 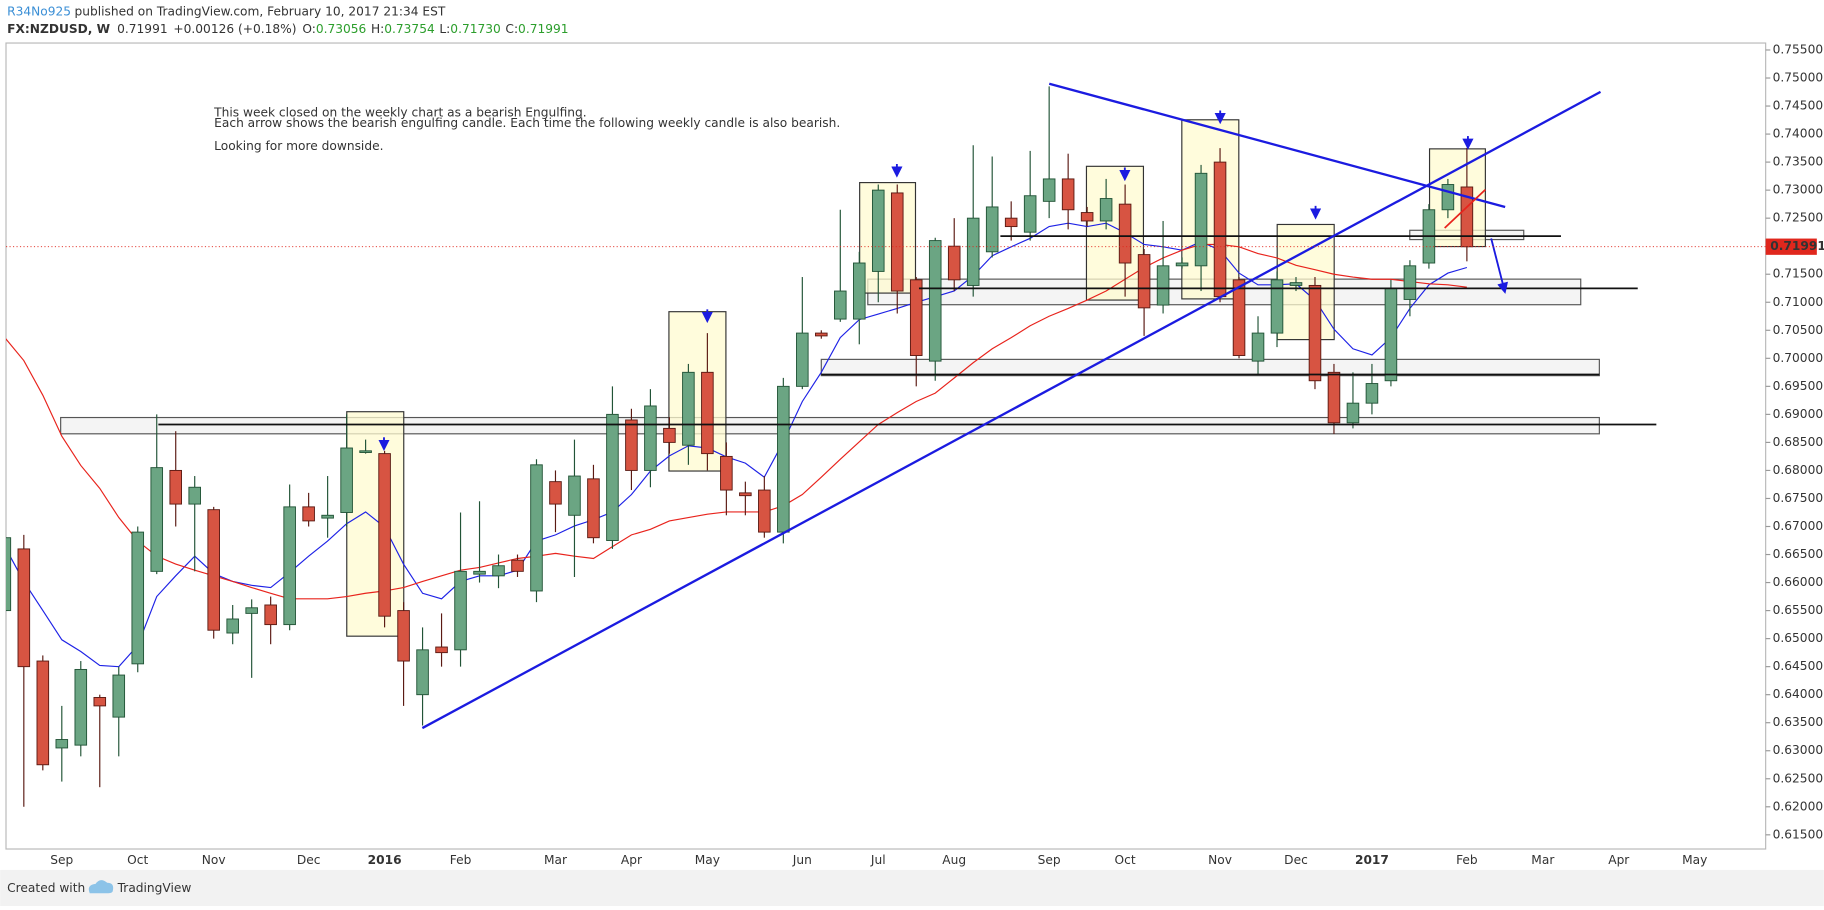 I want to click on y-tick-label: 0.68500, so click(x=1798, y=442).